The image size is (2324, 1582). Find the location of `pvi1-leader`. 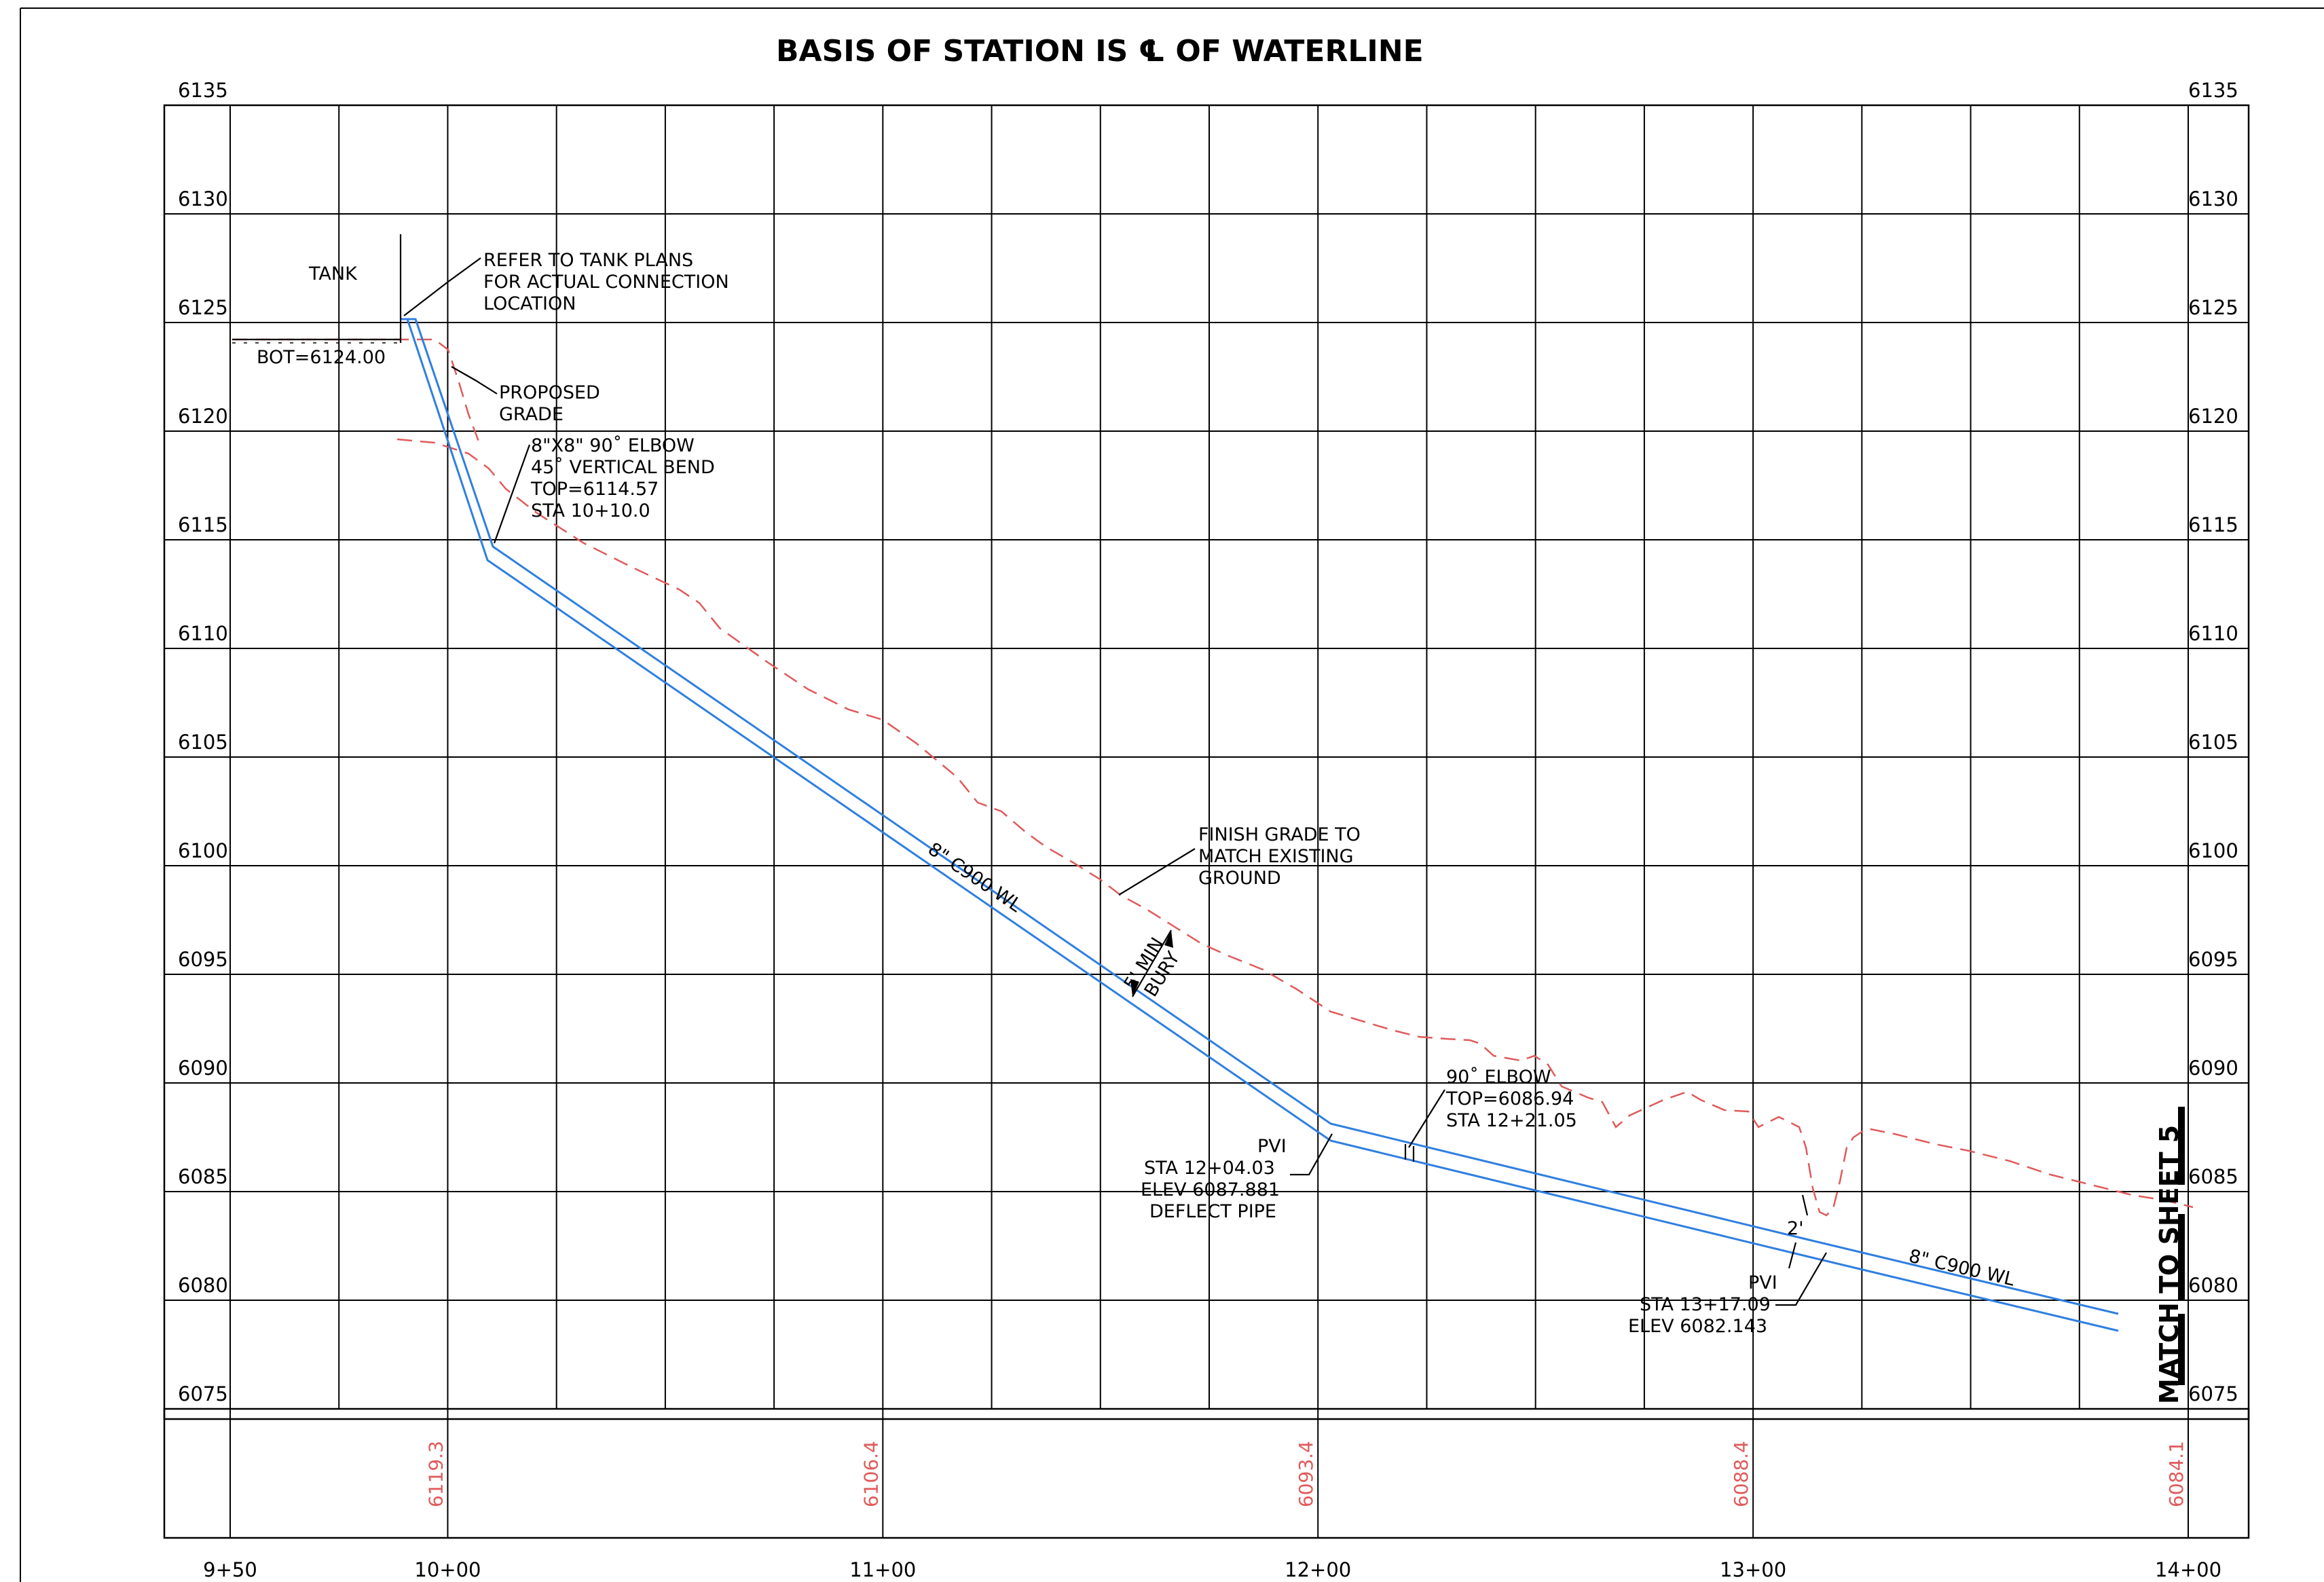

pvi1-leader is located at coordinates (1311, 1154).